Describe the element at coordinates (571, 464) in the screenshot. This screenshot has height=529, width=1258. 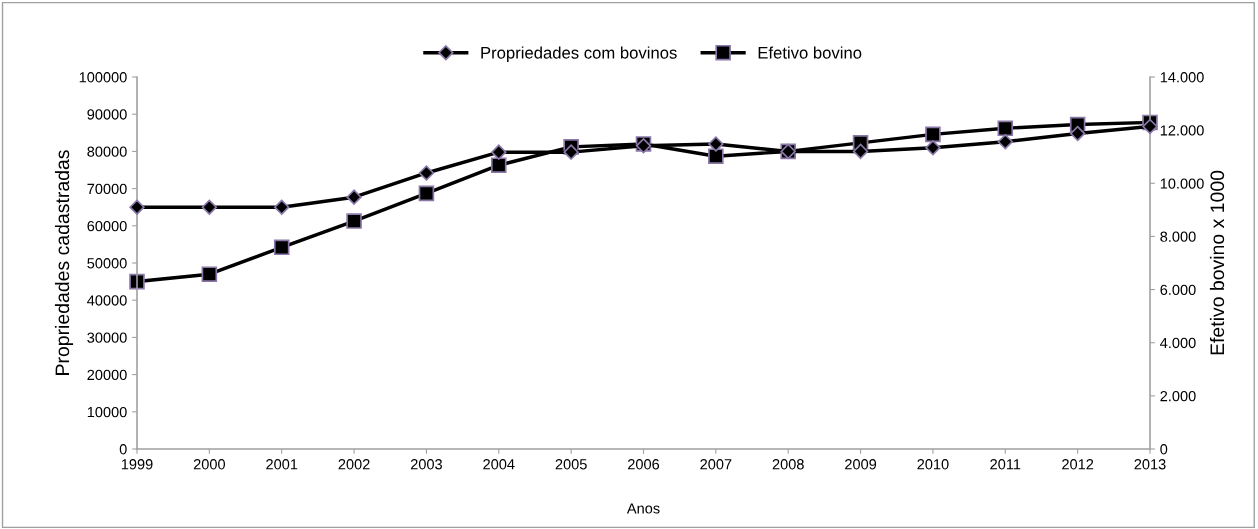
I see `x-tick-label: 2005` at that location.